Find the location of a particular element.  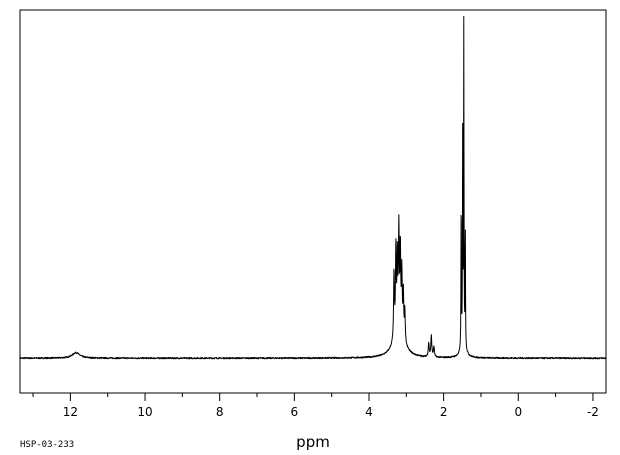

x-tick-label: 8 is located at coordinates (220, 412).